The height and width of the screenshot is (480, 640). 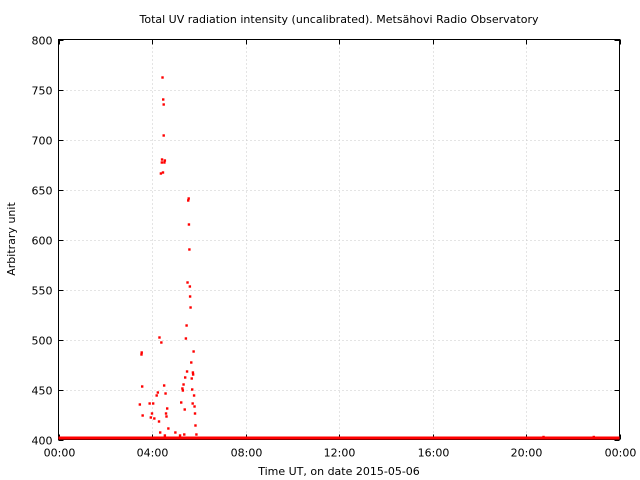 What do you see at coordinates (11, 239) in the screenshot?
I see `y-axis-label: Arbitrary unit` at bounding box center [11, 239].